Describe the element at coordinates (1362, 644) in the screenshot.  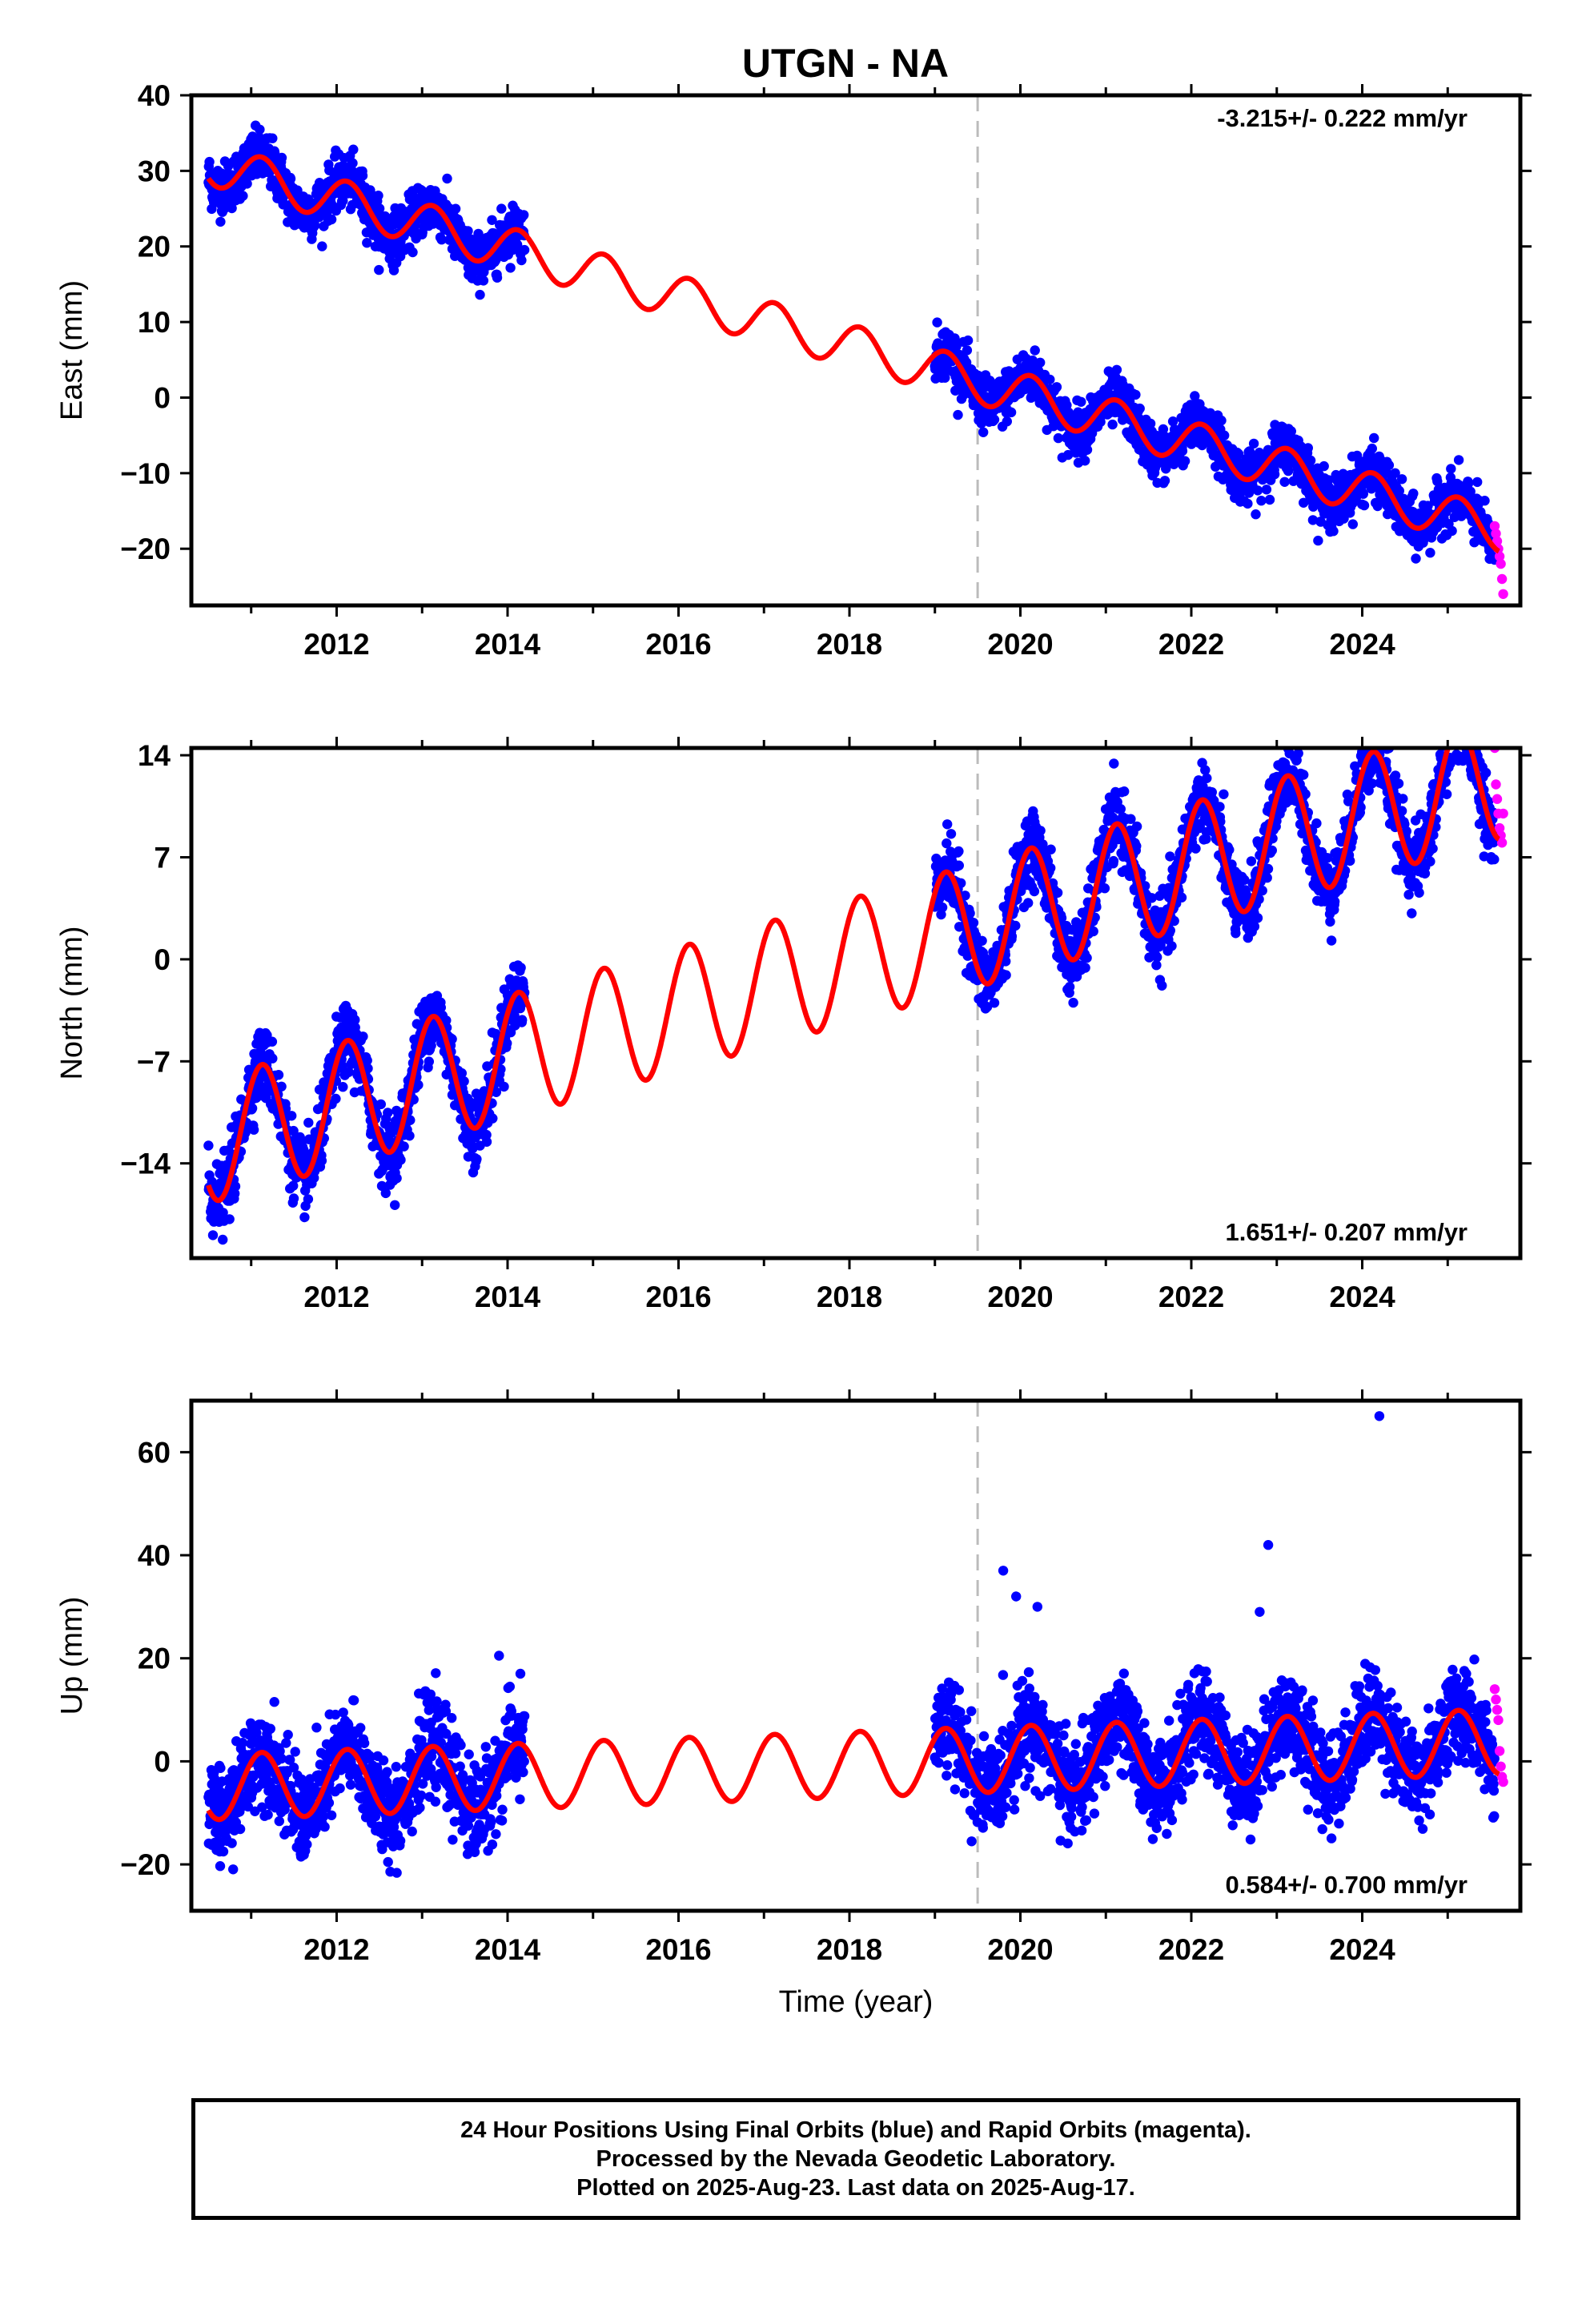
I see `x-tick-label: 2024` at that location.